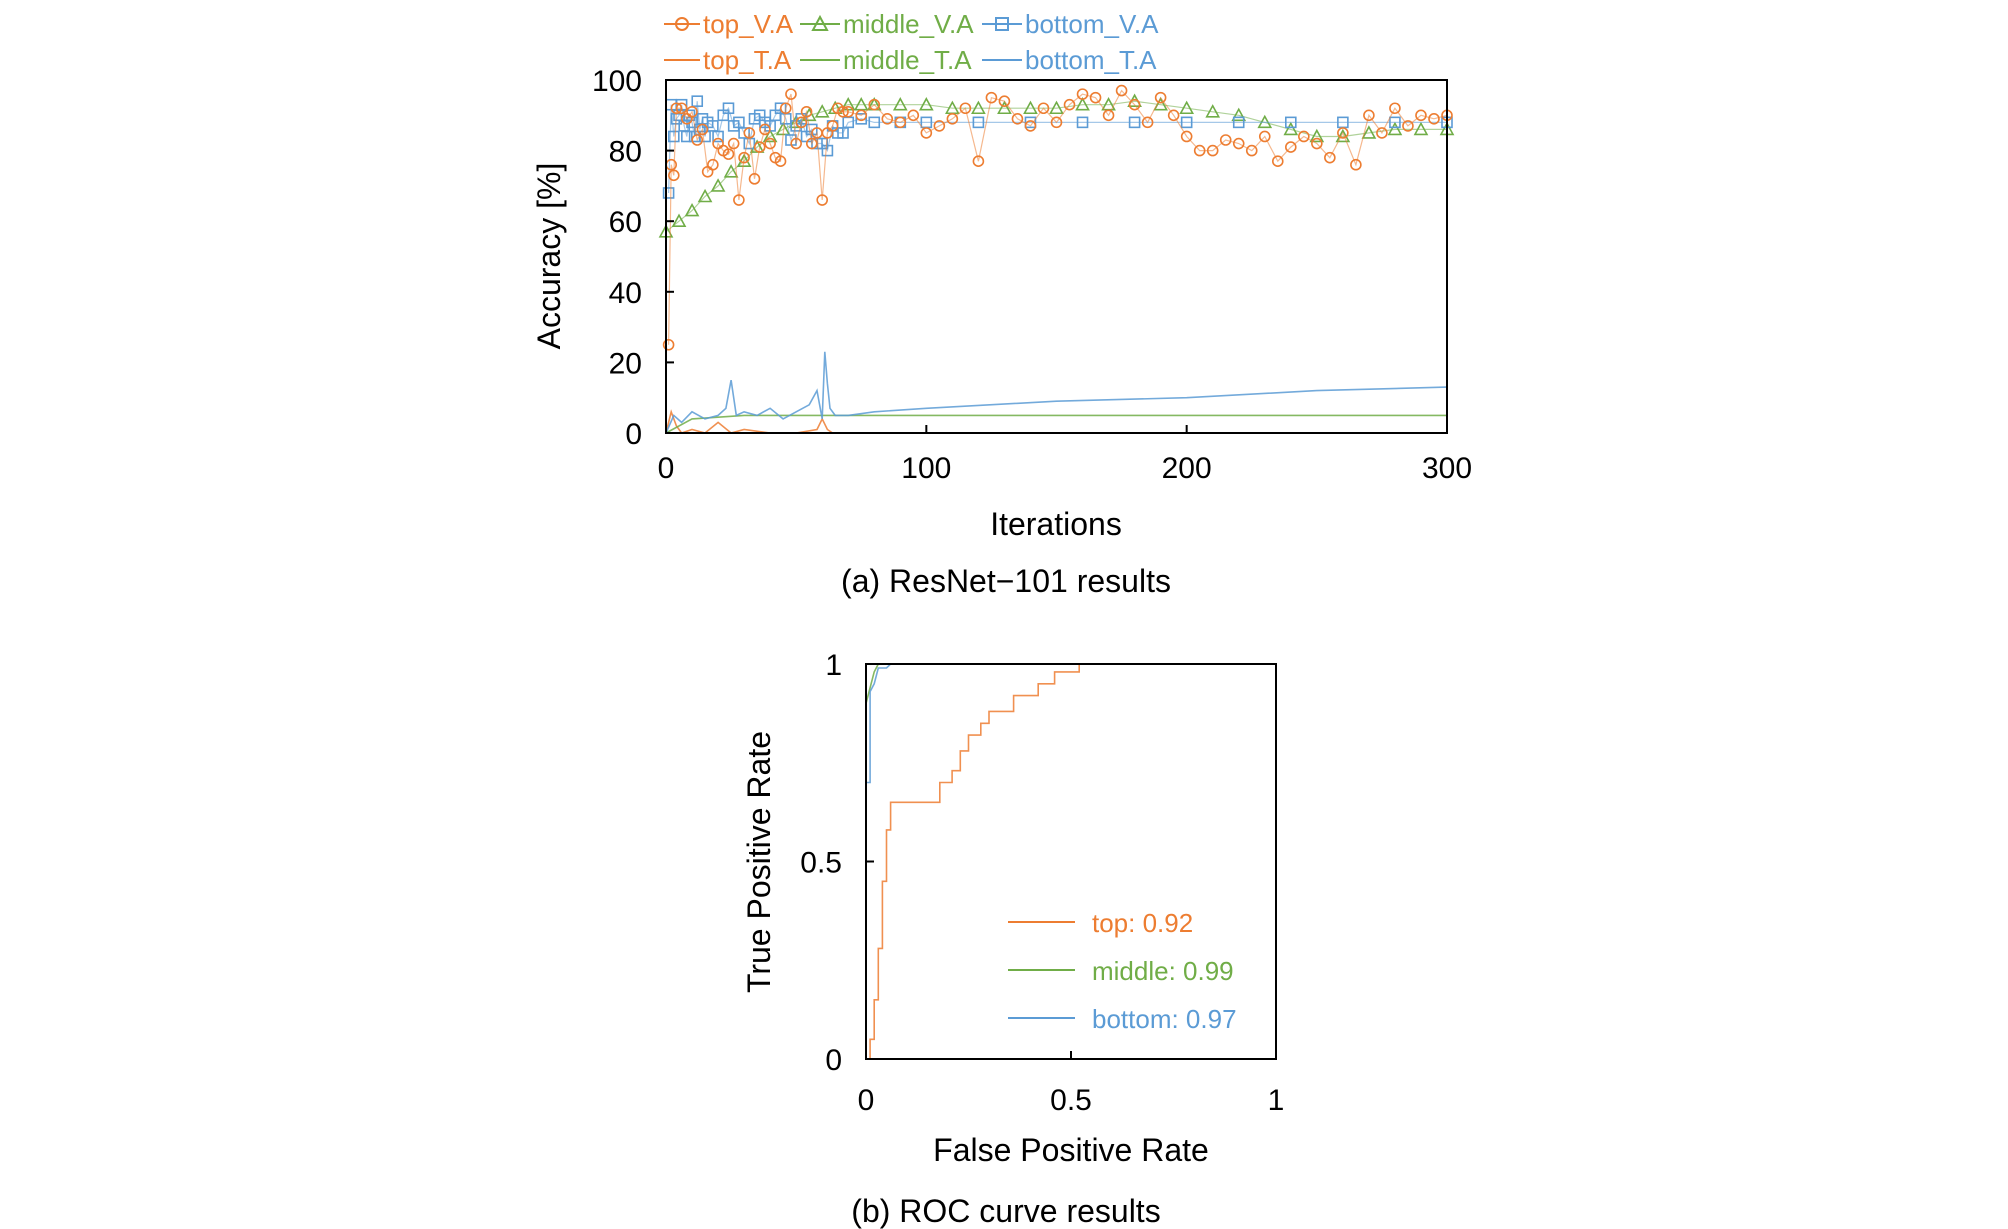 The image size is (2008, 1229). What do you see at coordinates (907, 60) in the screenshot?
I see `legend-label-middle-ta: middle_T.A` at bounding box center [907, 60].